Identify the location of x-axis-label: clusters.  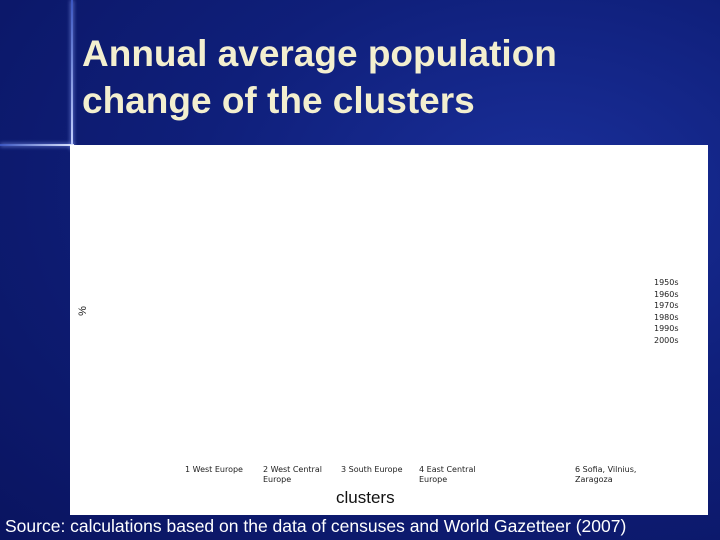
(365, 497).